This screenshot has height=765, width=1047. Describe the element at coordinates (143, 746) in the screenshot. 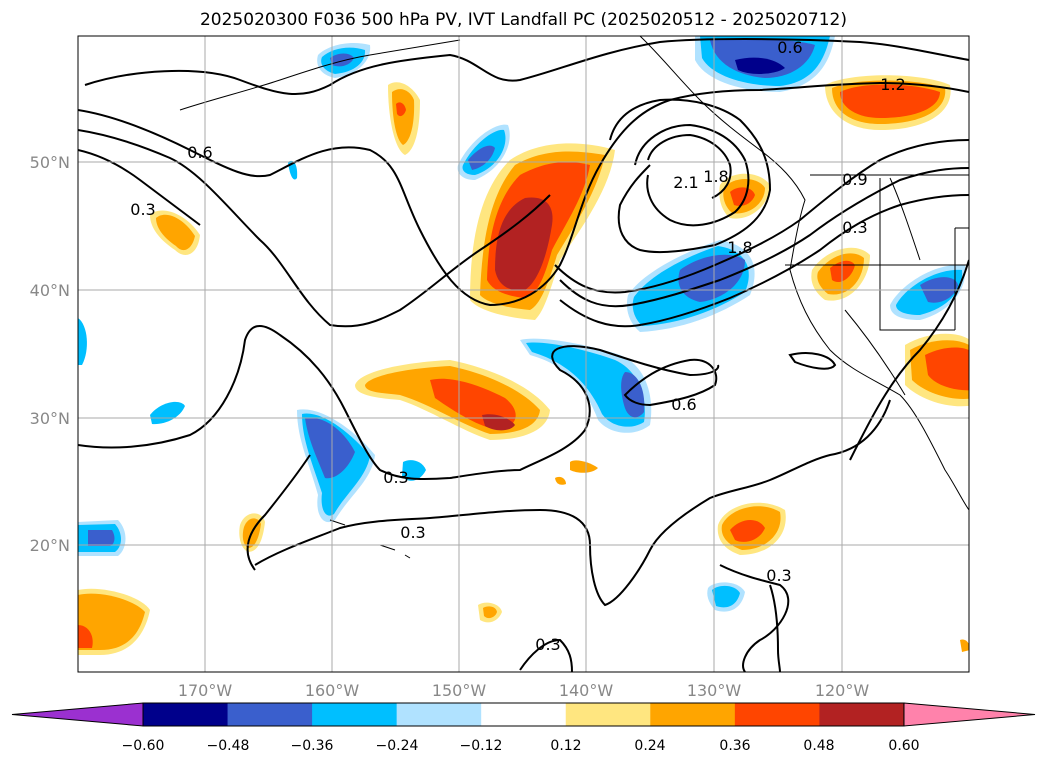

I see `colorbar-tick-label: −0.60` at that location.